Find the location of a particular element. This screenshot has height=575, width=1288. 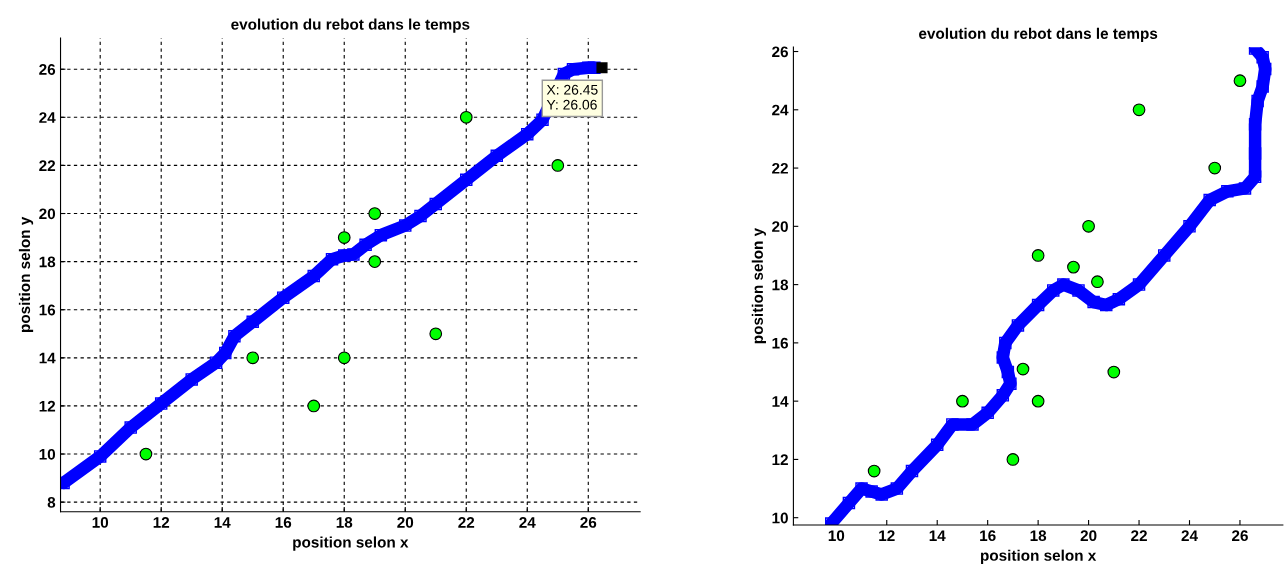

y-tick-label: 10 is located at coordinates (47, 454).